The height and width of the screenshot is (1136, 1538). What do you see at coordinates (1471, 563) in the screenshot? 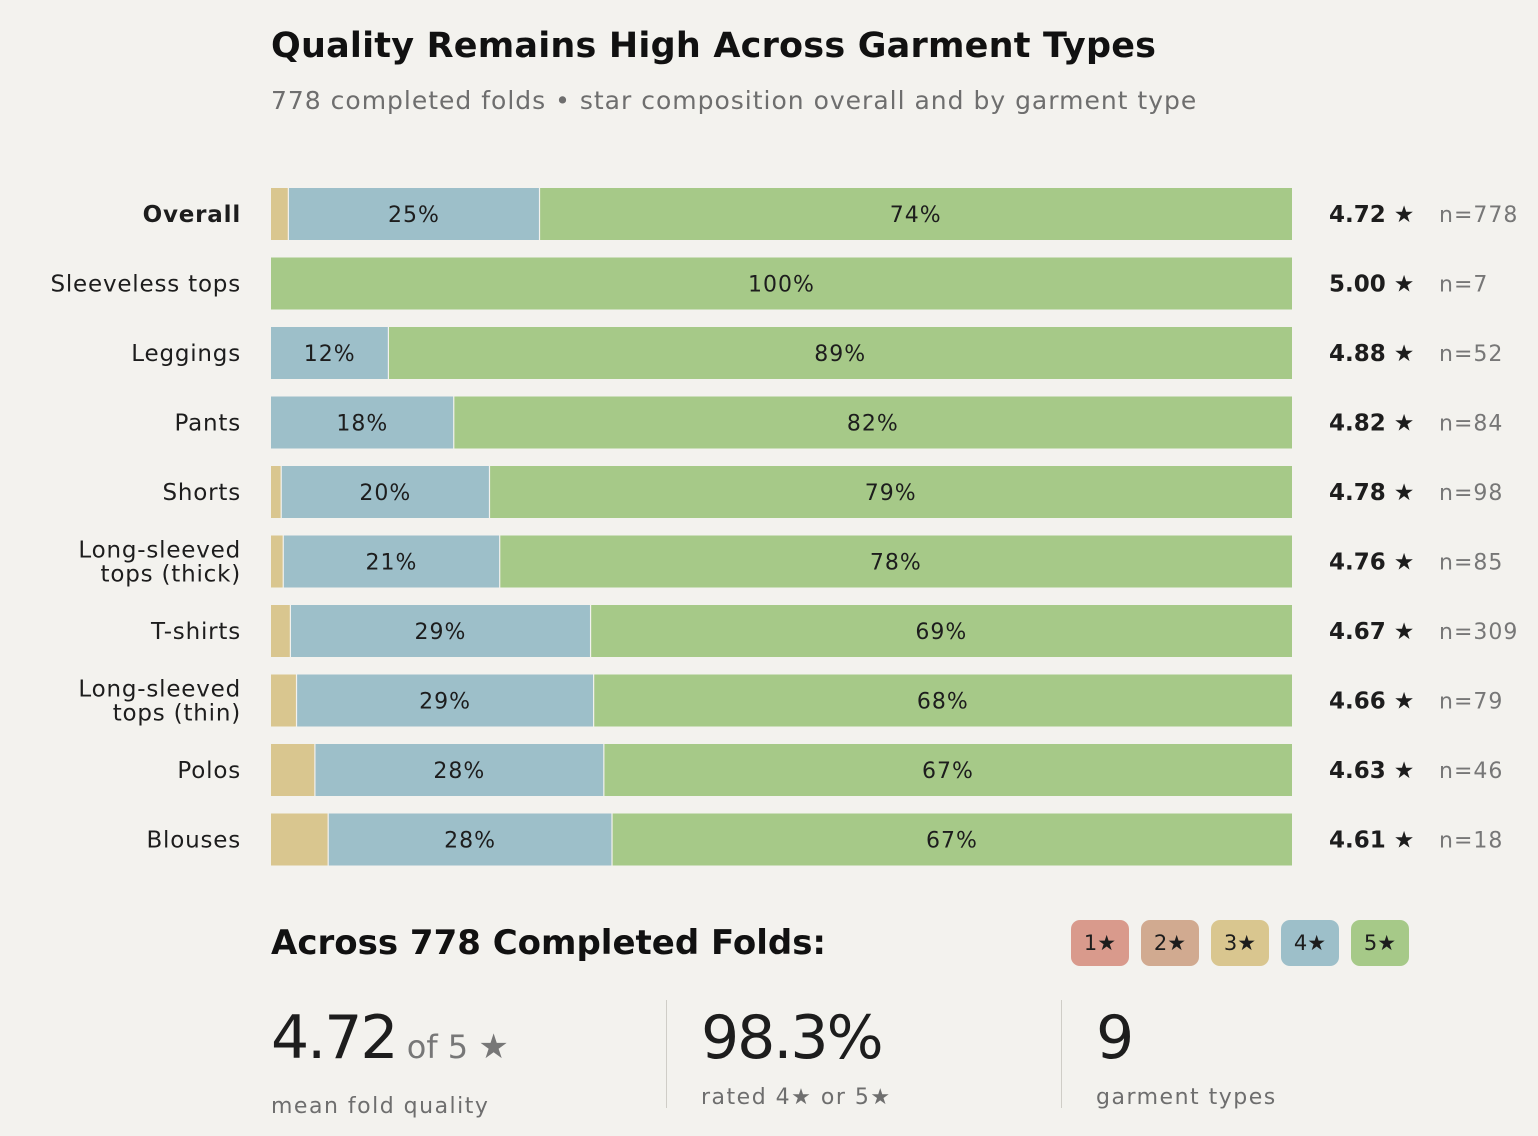
I see `sample-size: n=85` at bounding box center [1471, 563].